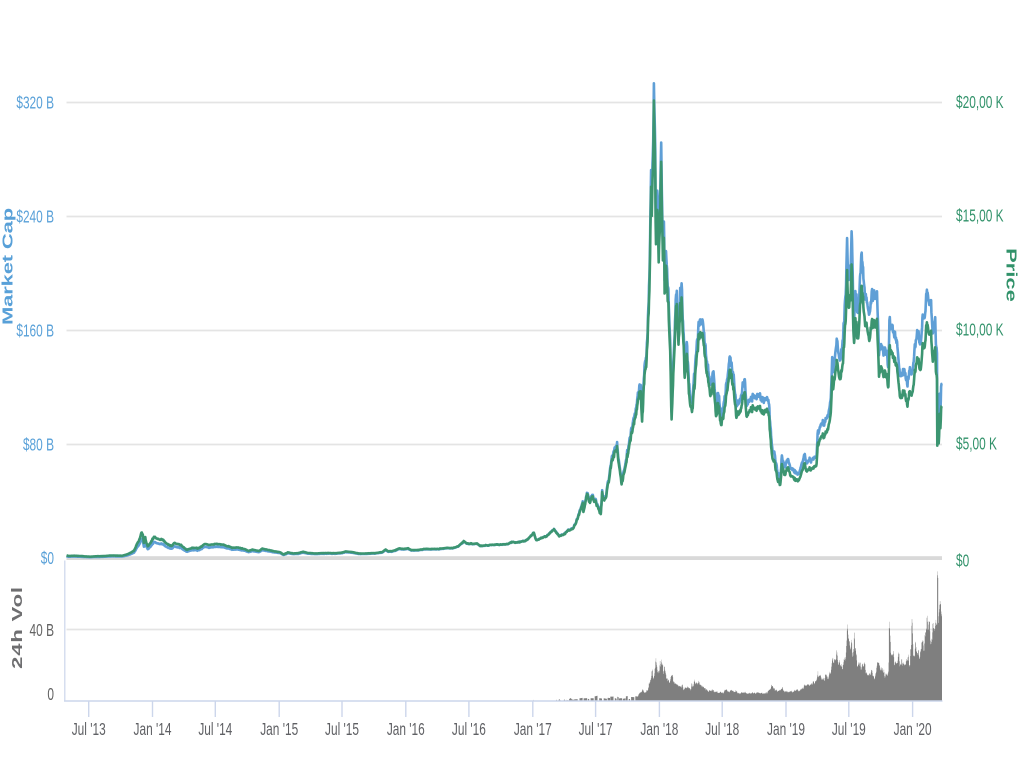 This screenshot has width=1024, height=768. I want to click on svg-text: $20,00 K, so click(980, 103).